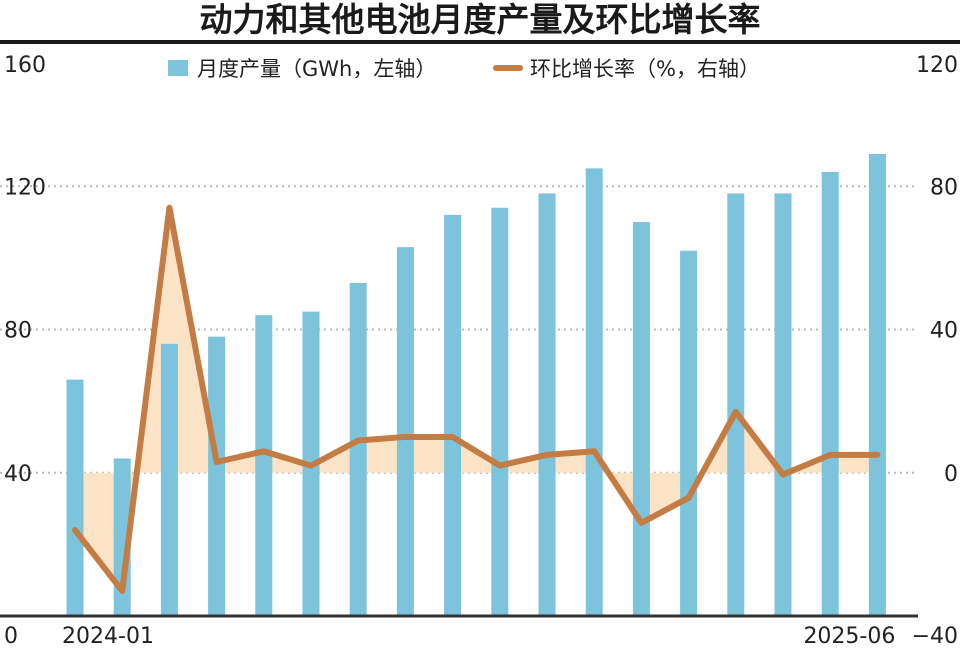 The image size is (960, 649). Describe the element at coordinates (645, 69) in the screenshot. I see `legend-line-label: 环比增长率（%，右轴）` at that location.